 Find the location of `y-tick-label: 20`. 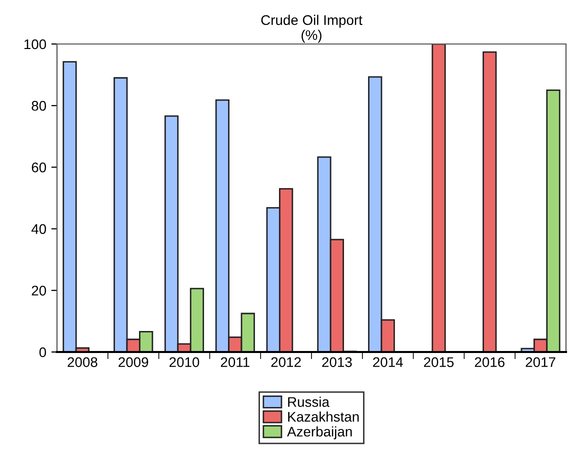

y-tick-label: 20 is located at coordinates (39, 291).